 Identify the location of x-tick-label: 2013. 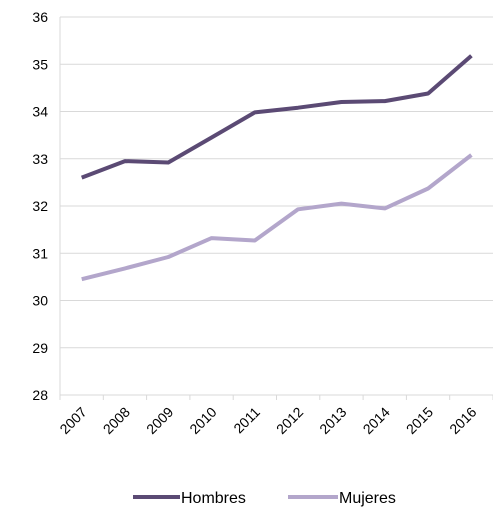
(332, 420).